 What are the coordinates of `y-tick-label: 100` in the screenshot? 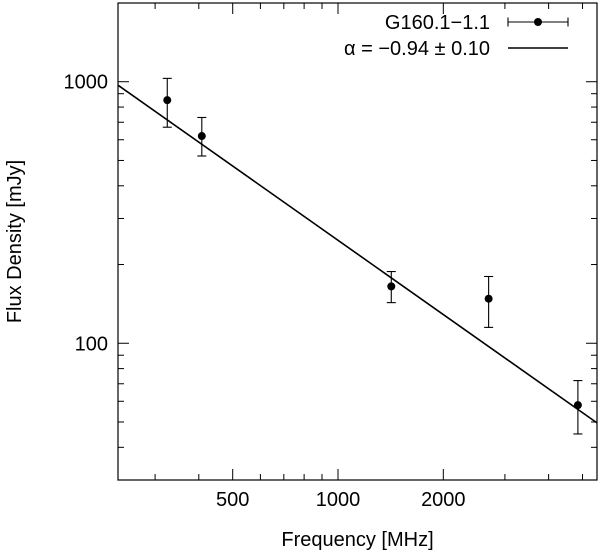 It's located at (91, 344).